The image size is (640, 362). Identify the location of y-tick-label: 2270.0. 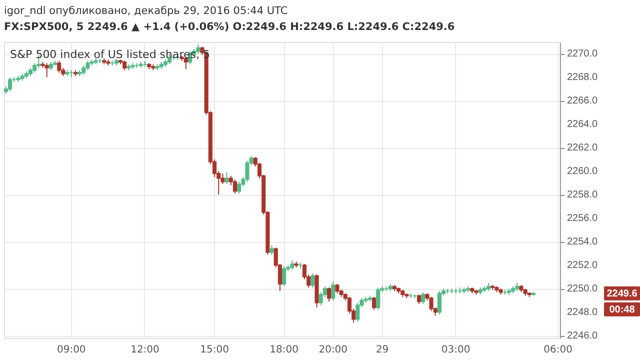
(582, 54).